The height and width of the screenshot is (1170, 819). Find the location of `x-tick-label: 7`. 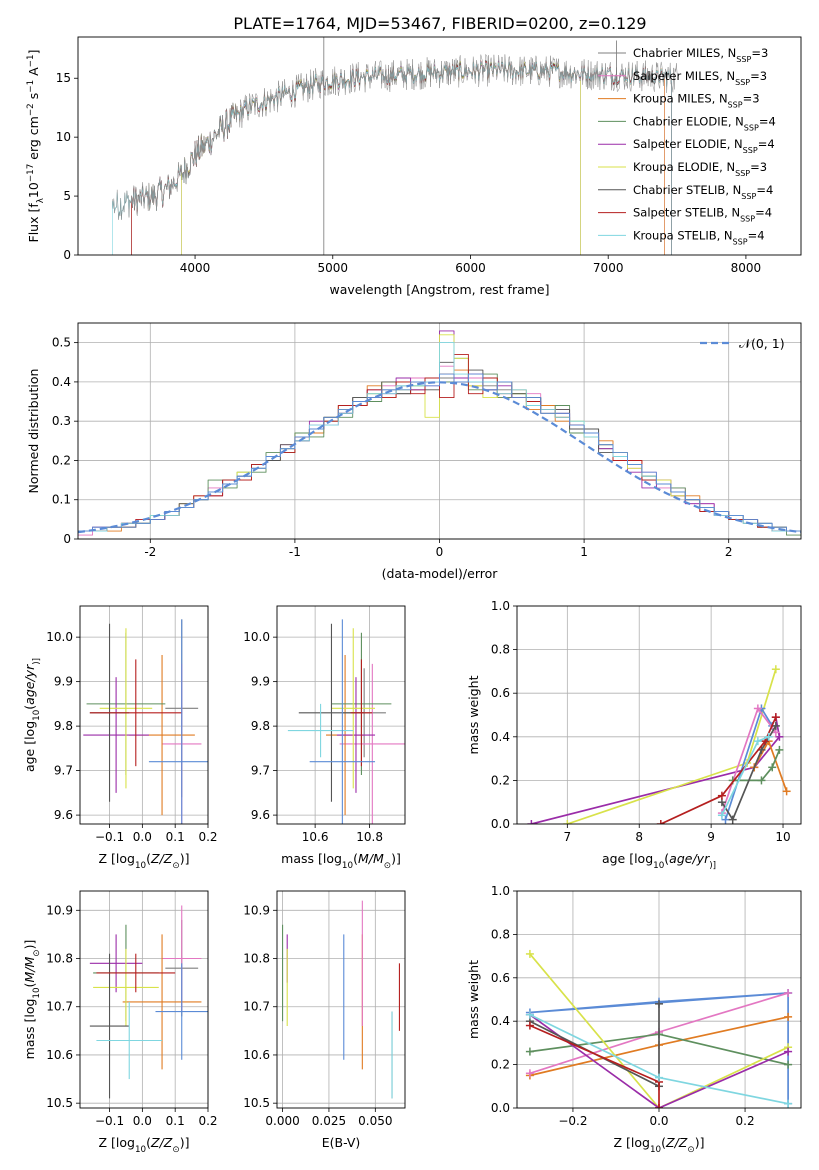

x-tick-label: 7 is located at coordinates (568, 837).